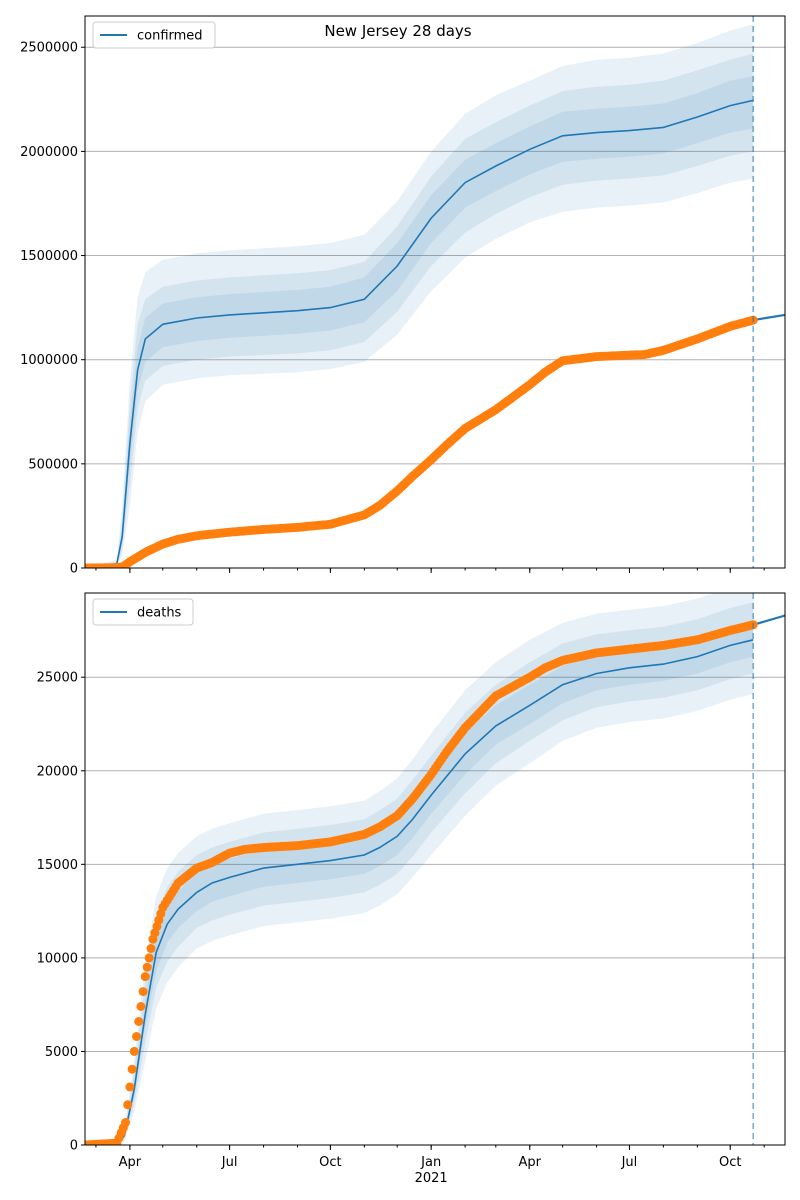 This screenshot has height=1200, width=800. I want to click on y-tick-label: 1000000, so click(49, 360).